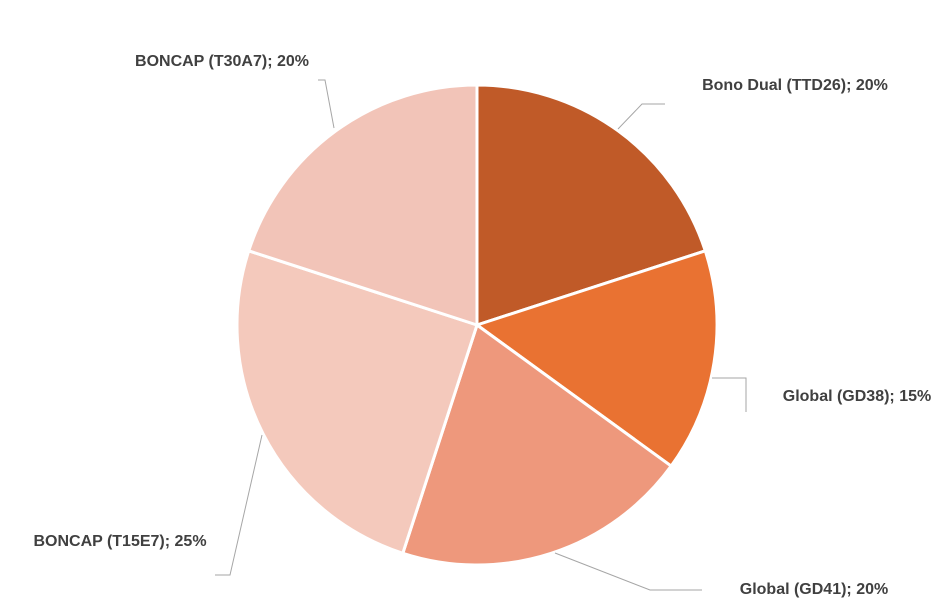  I want to click on data-label: Bono Dual (TTD26); 20%, so click(795, 85).